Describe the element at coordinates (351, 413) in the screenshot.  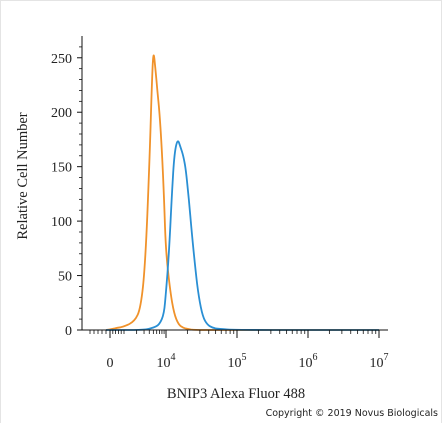
I see `copyright-text: Copyright © 2019 Novus Biologicals` at that location.